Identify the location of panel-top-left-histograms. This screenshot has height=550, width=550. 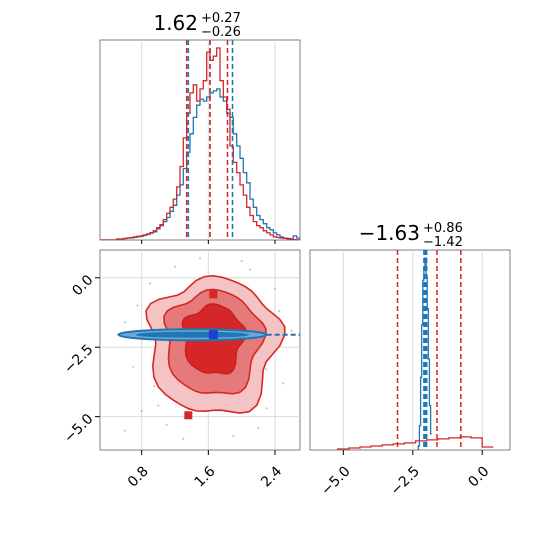
(200, 140).